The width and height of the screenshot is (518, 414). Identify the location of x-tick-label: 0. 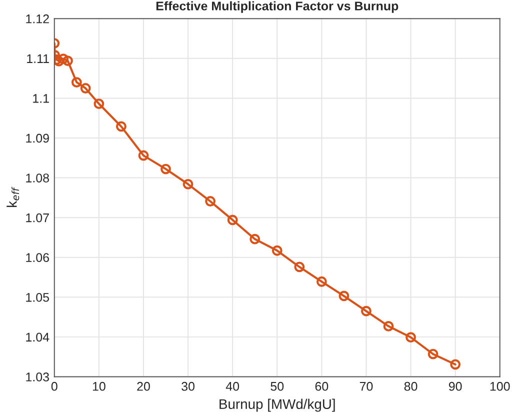
(54, 386).